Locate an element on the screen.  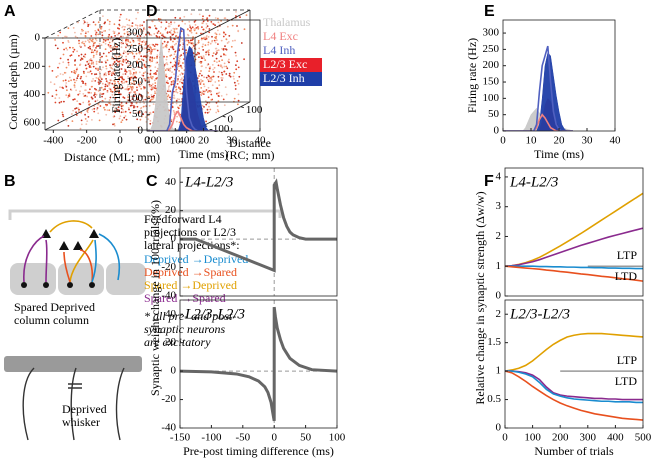
y-tick-label: 1.5 is located at coordinates (494, 342).